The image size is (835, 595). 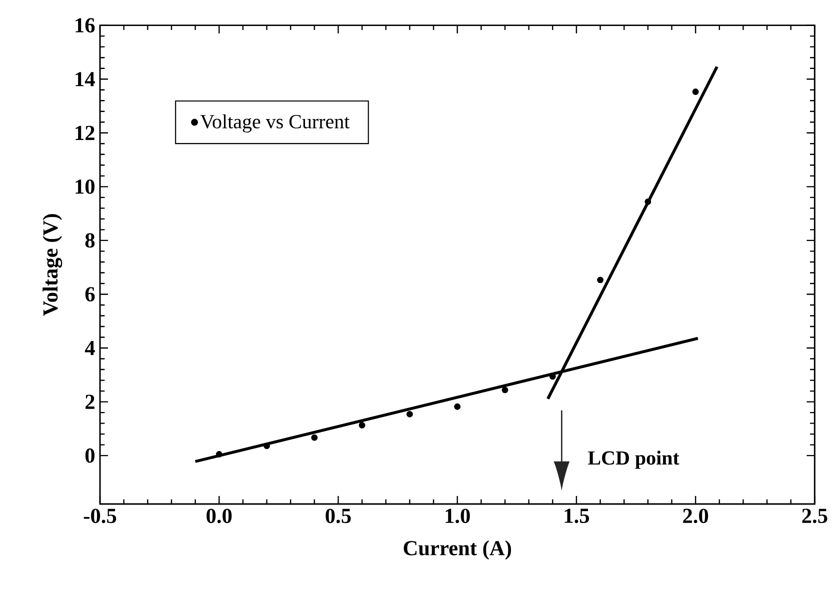 I want to click on annotation: LCD point, so click(x=634, y=459).